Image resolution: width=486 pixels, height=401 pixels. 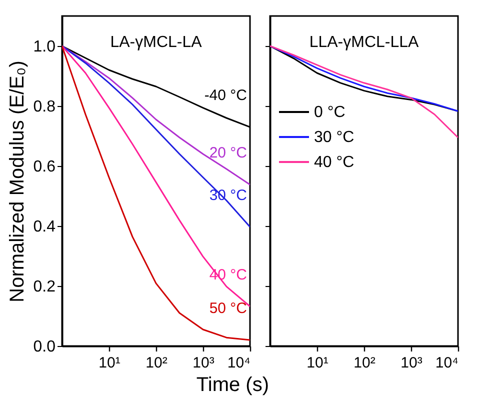 What do you see at coordinates (17, 181) in the screenshot?
I see `y-axis-title: Normalized Modulus (E/E₀)` at bounding box center [17, 181].